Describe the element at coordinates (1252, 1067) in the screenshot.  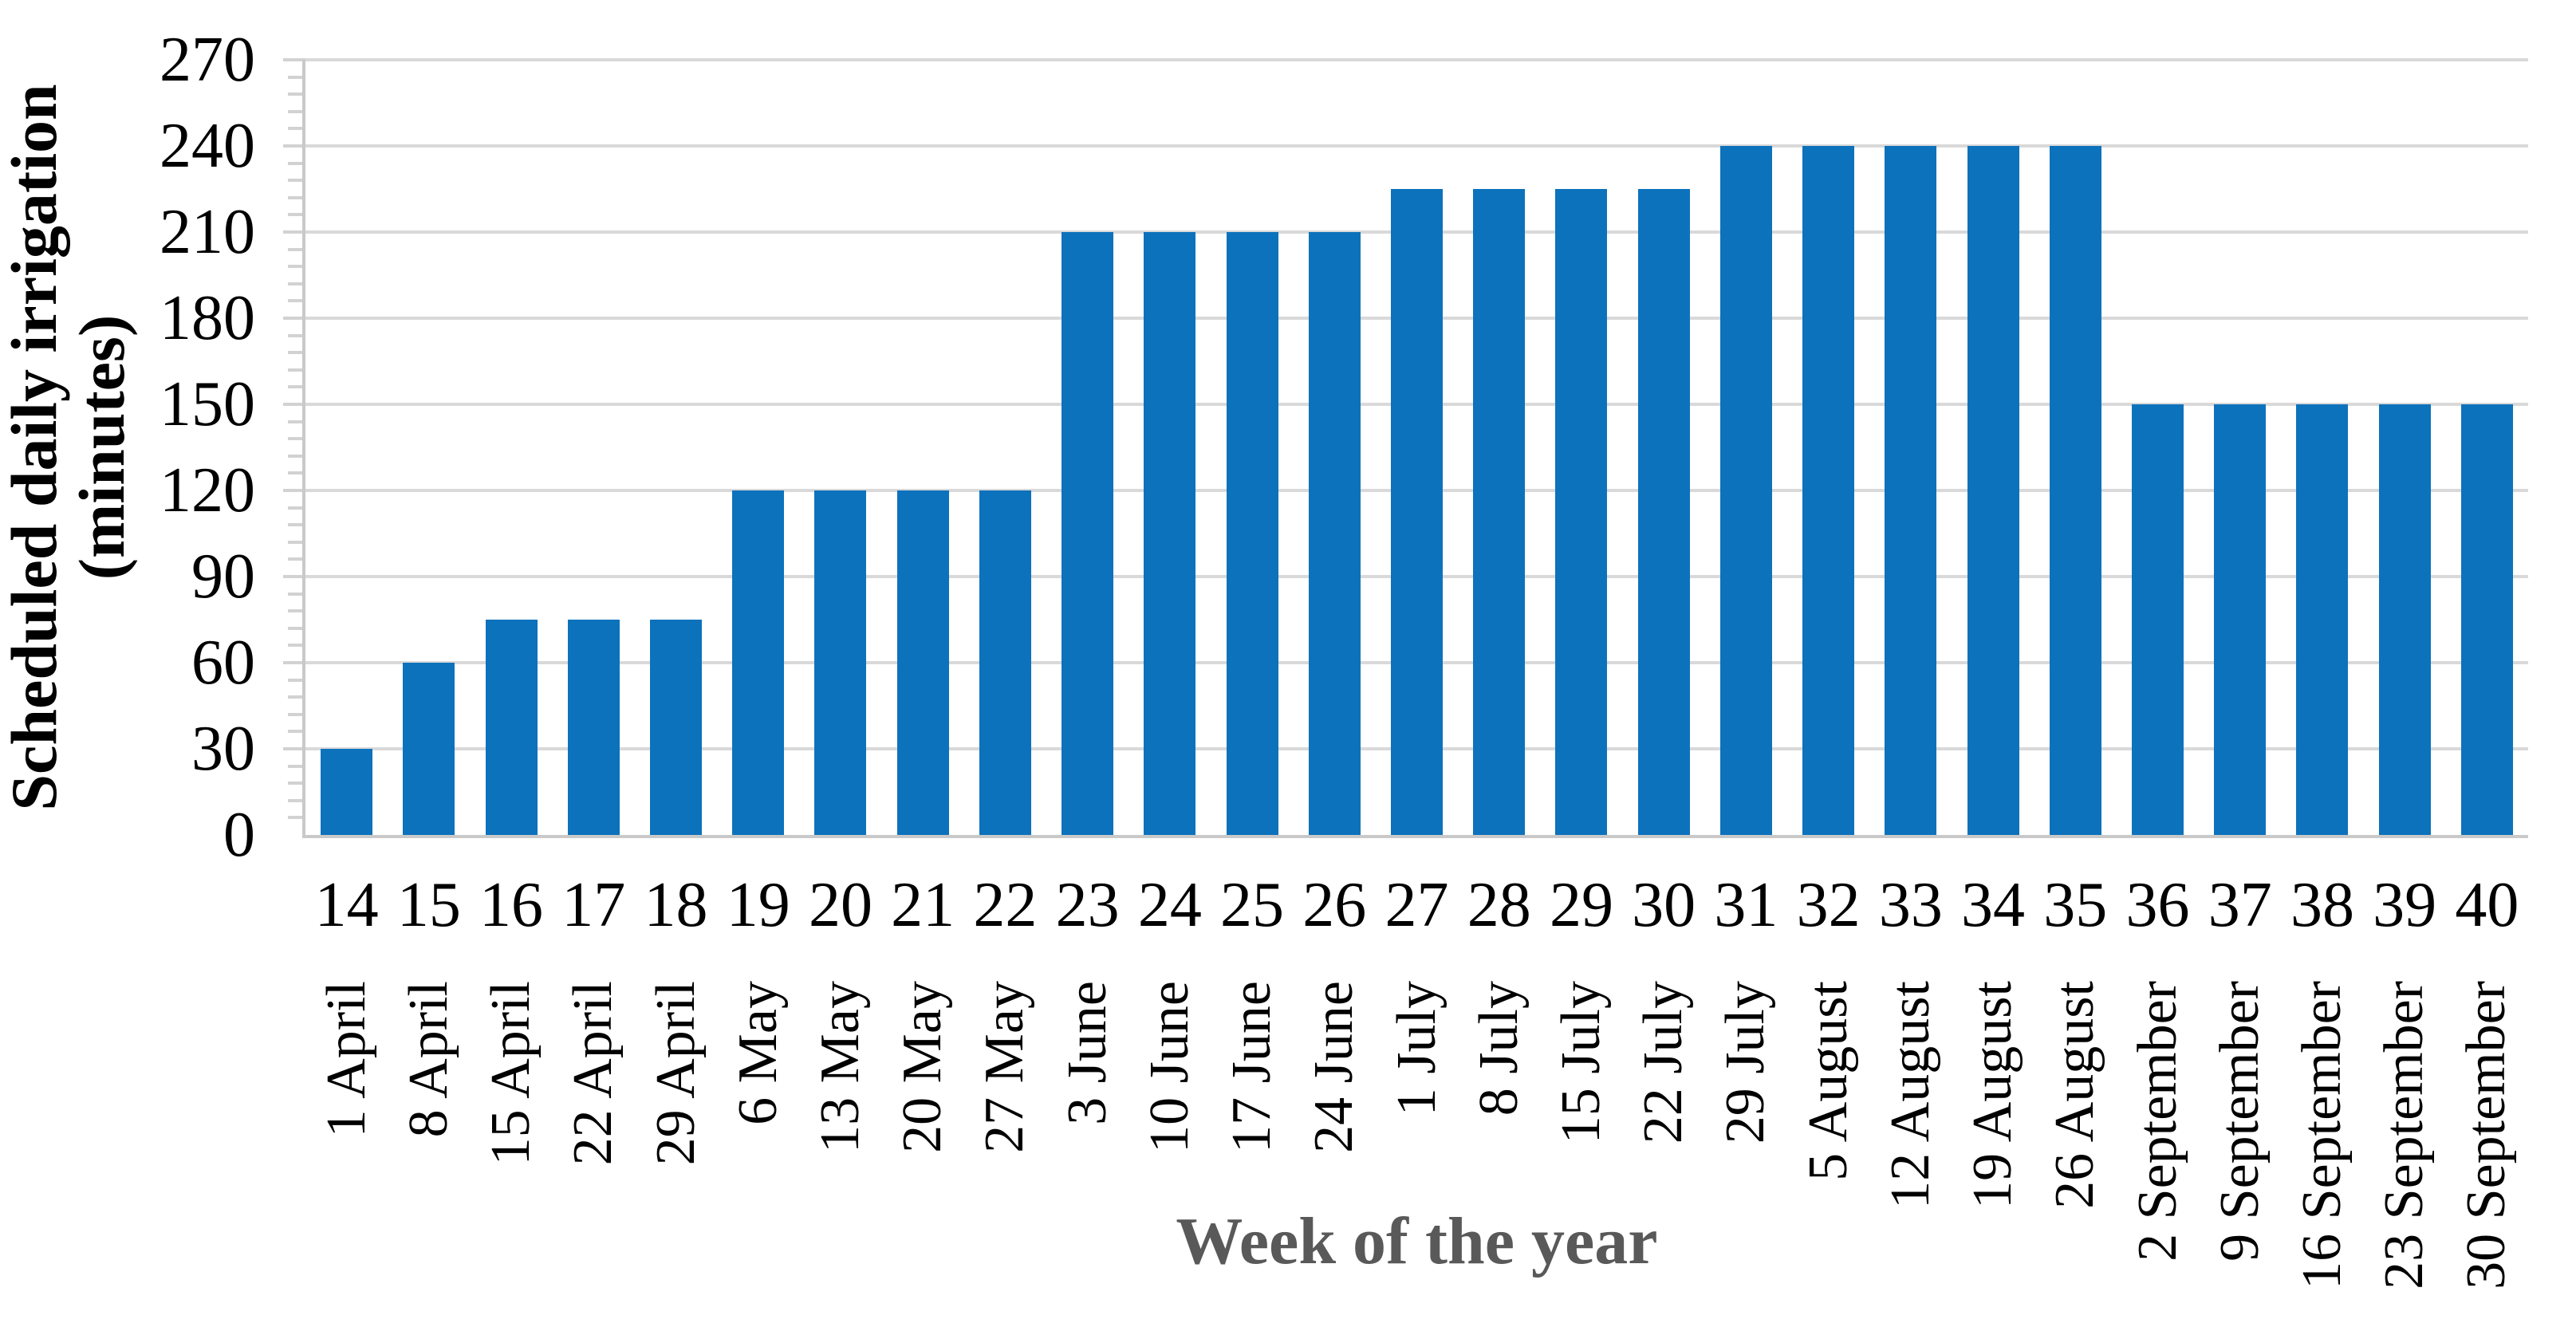
I see `x-date-label-text: 17 June` at that location.